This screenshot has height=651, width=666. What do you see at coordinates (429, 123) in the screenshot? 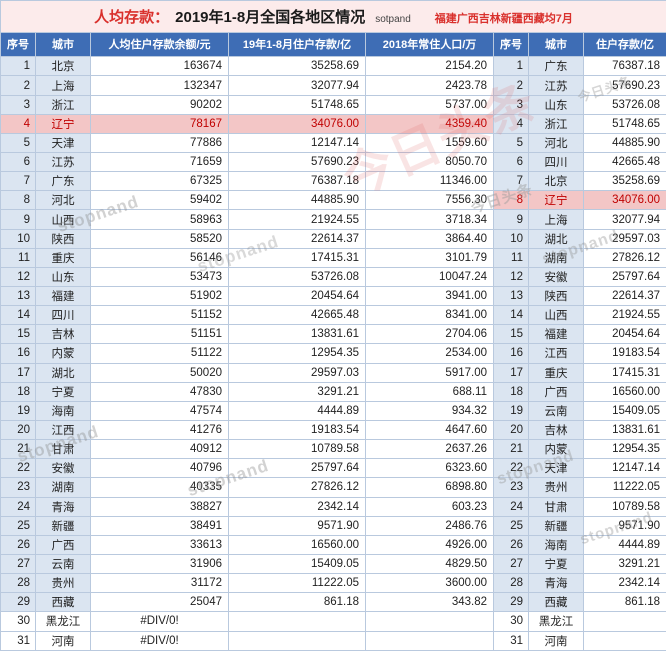
I see `cell-population: 4359.40` at bounding box center [429, 123].